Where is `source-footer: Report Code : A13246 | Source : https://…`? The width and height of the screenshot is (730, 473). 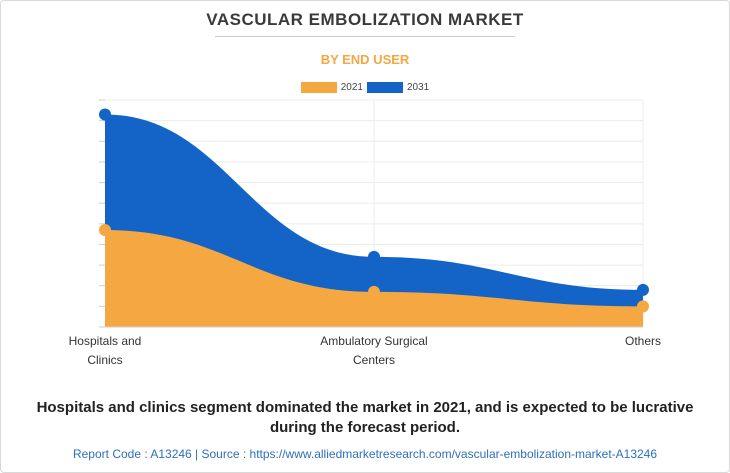
source-footer: Report Code : A13246 | Source : https://… is located at coordinates (365, 454).